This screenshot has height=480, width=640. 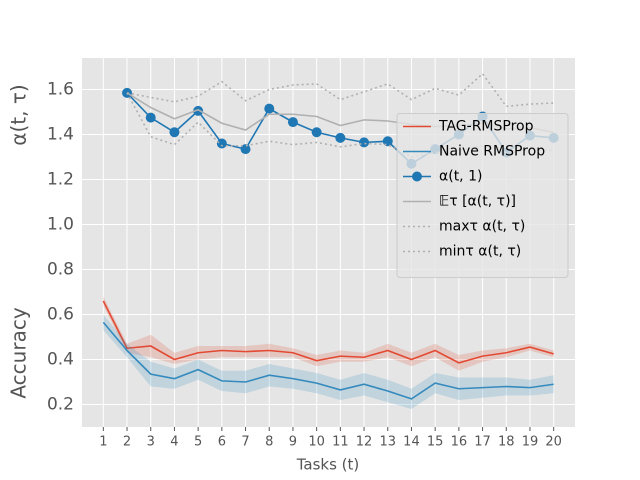 I want to click on x-tick-label: 4, so click(x=174, y=442).